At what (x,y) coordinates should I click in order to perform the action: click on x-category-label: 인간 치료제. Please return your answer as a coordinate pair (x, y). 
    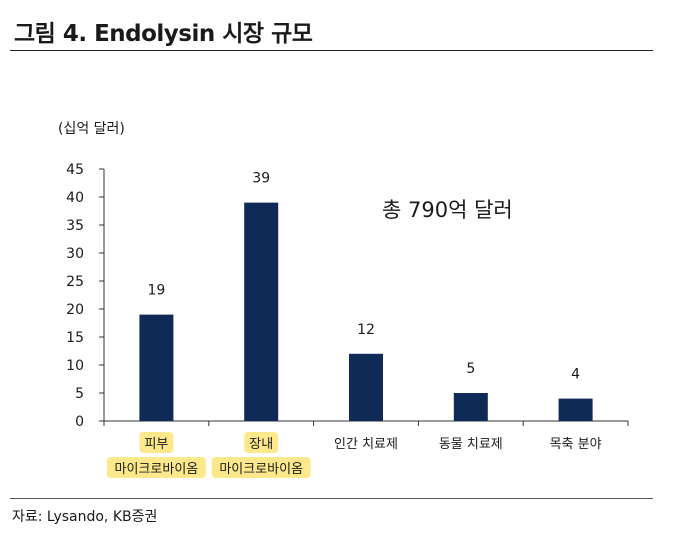
    Looking at the image, I should click on (366, 444).